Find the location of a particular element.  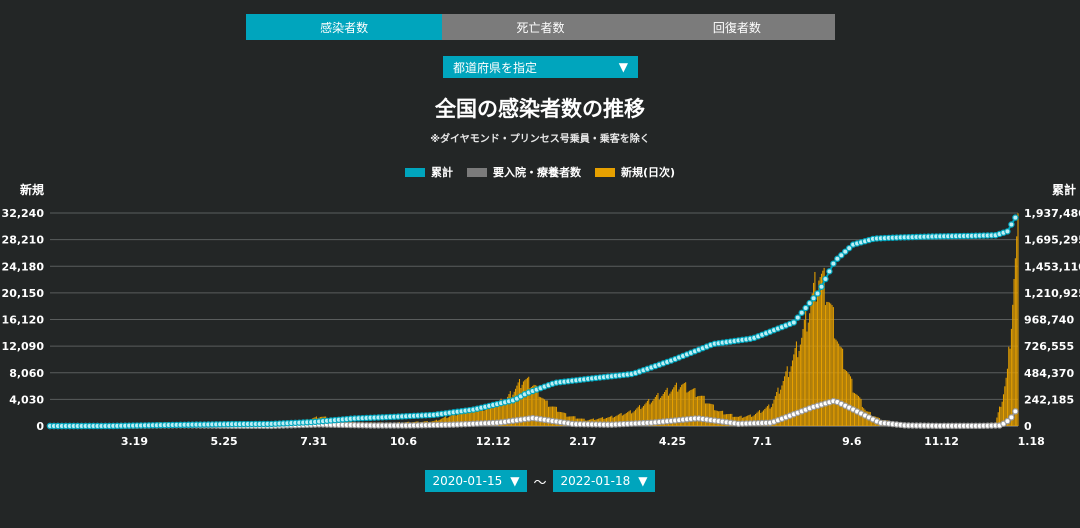

end-date-select: 2022-01-18 ▼ is located at coordinates (604, 481).